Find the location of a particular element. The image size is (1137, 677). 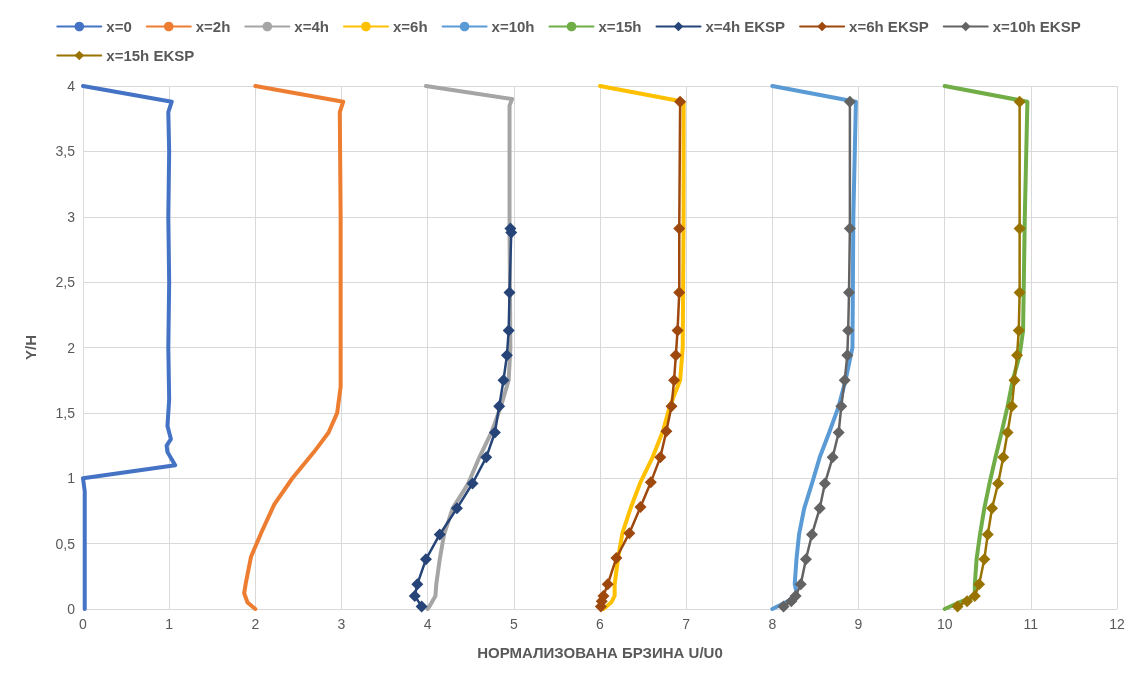

legend-label: x=10h is located at coordinates (513, 26).